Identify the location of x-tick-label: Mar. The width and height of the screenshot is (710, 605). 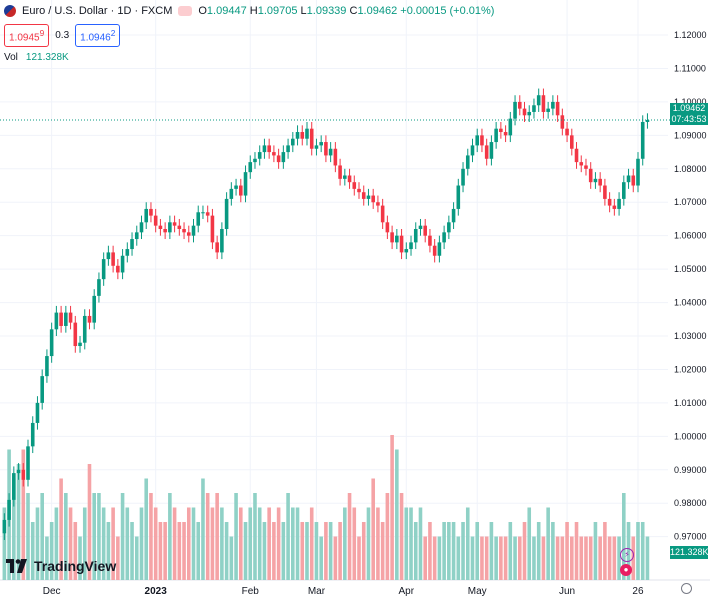
(317, 591).